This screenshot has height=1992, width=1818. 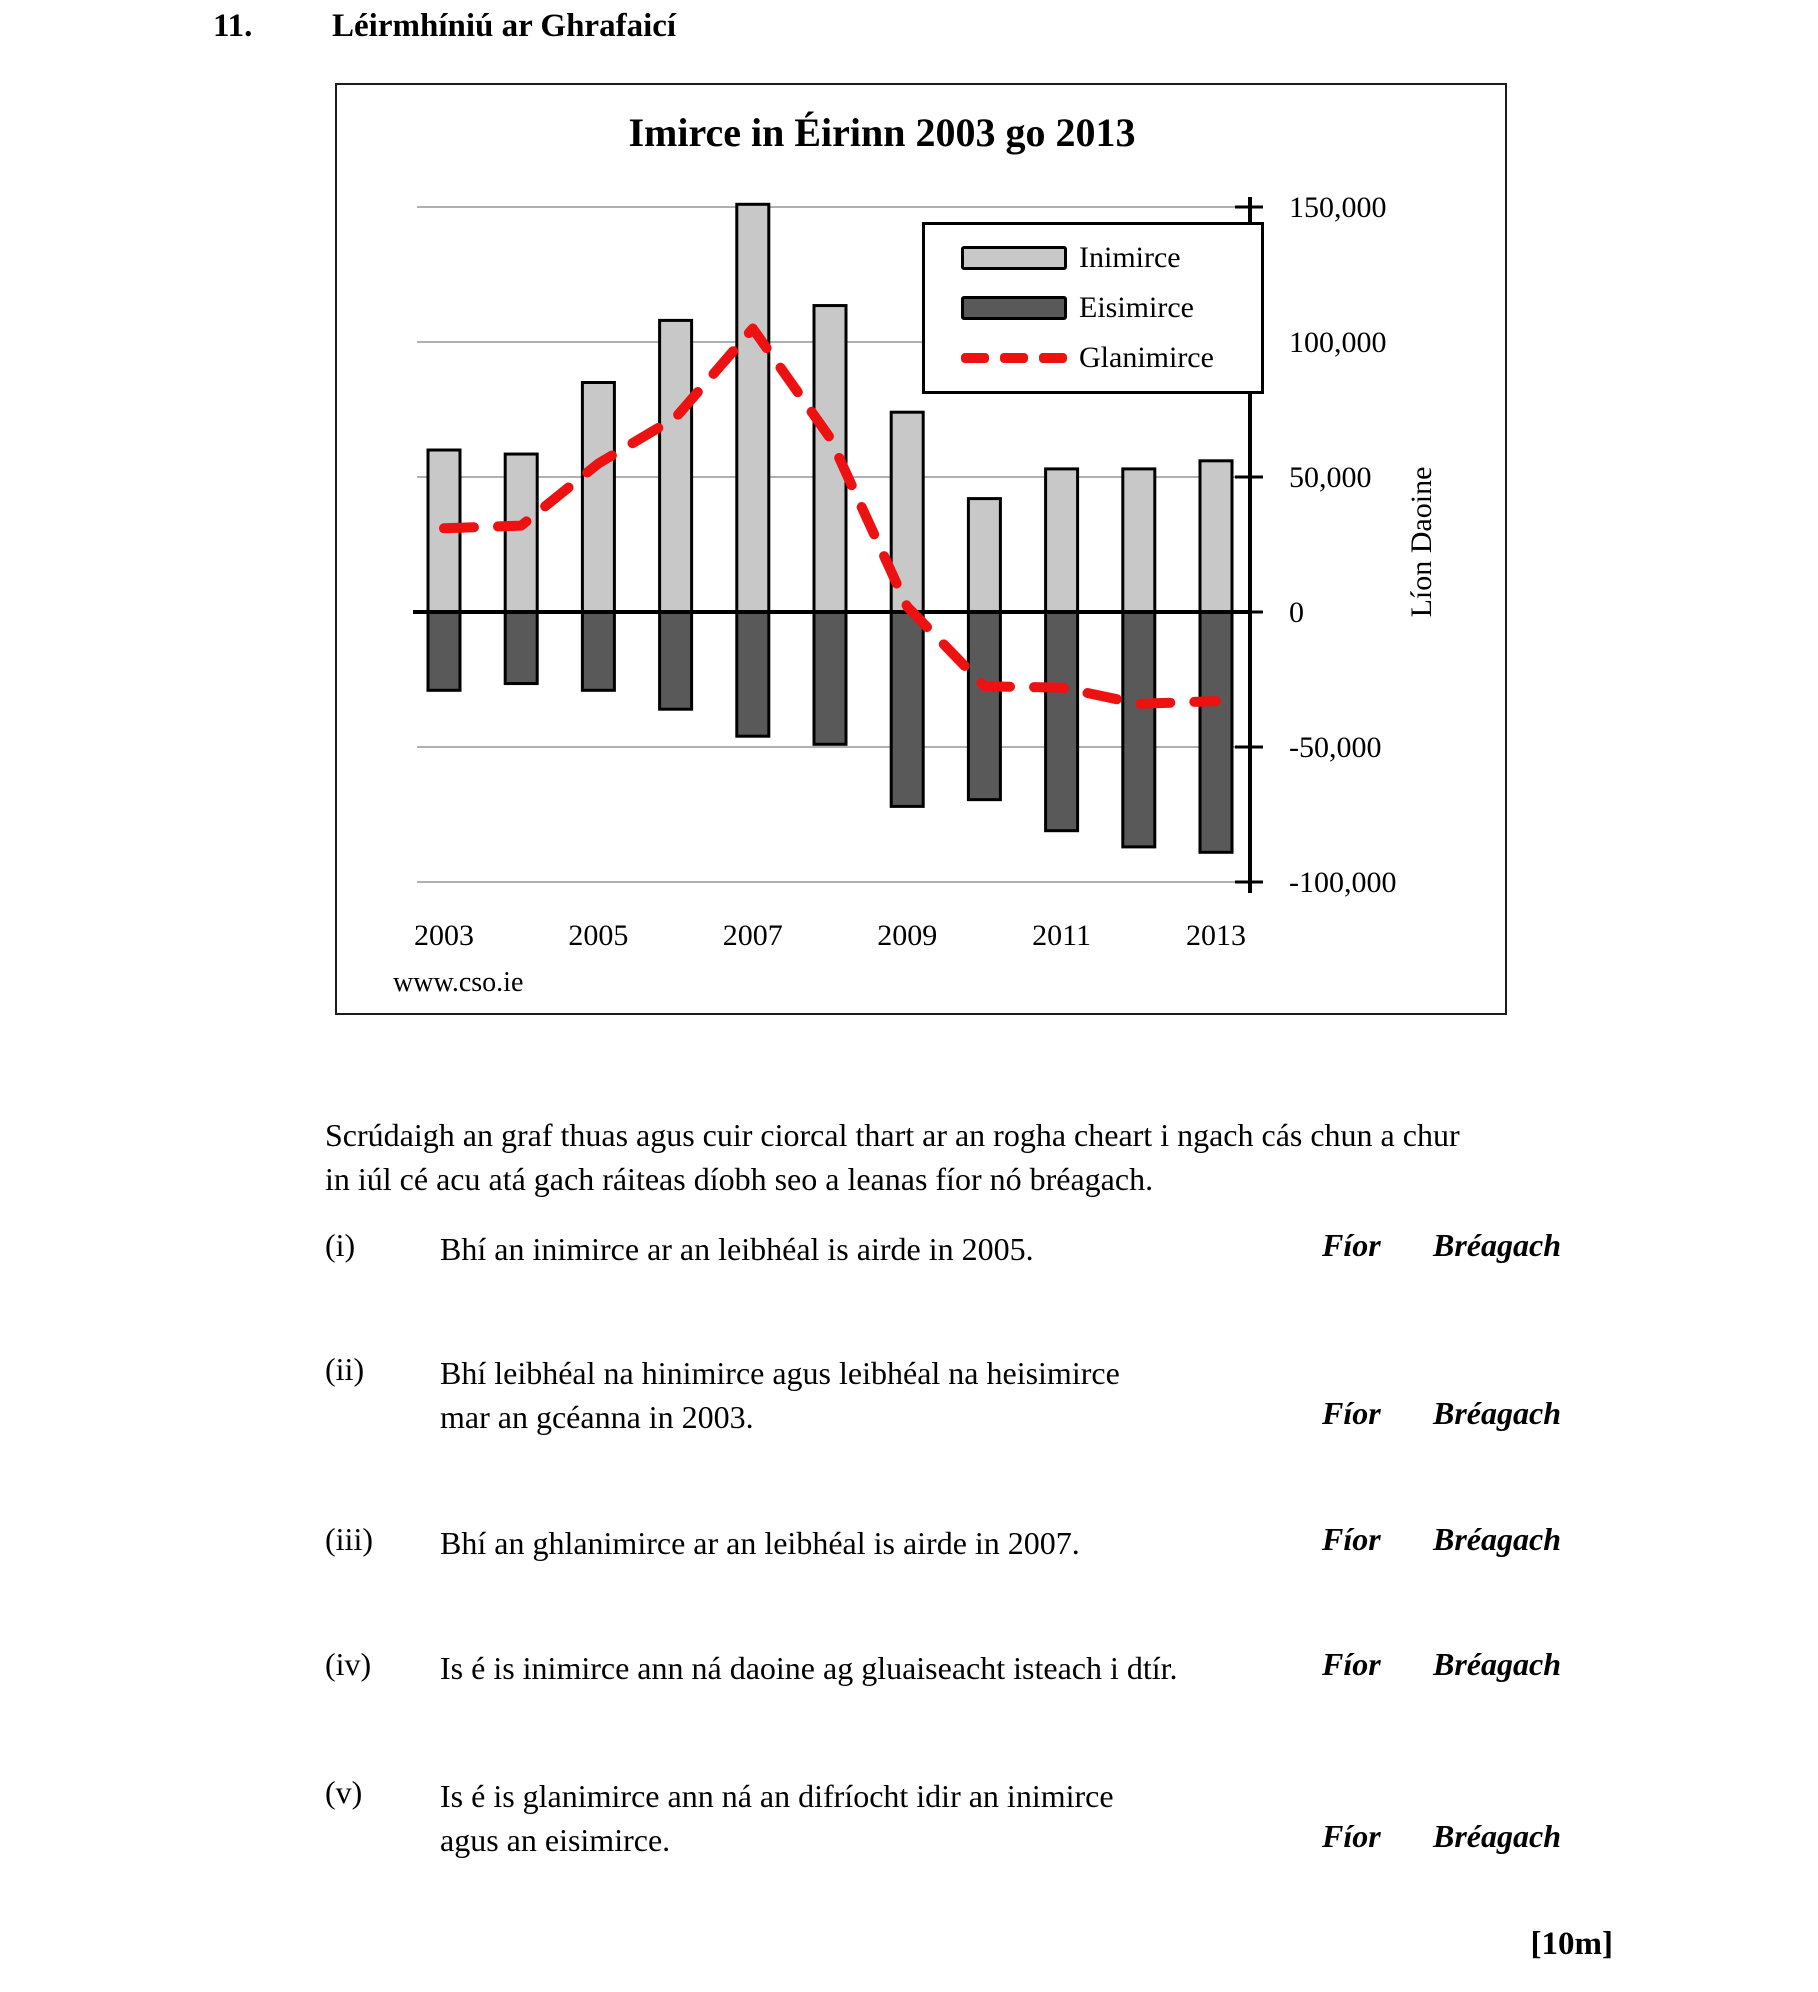 What do you see at coordinates (555, 1840) in the screenshot?
I see `statement-text-line2: agus an eisimirce.` at bounding box center [555, 1840].